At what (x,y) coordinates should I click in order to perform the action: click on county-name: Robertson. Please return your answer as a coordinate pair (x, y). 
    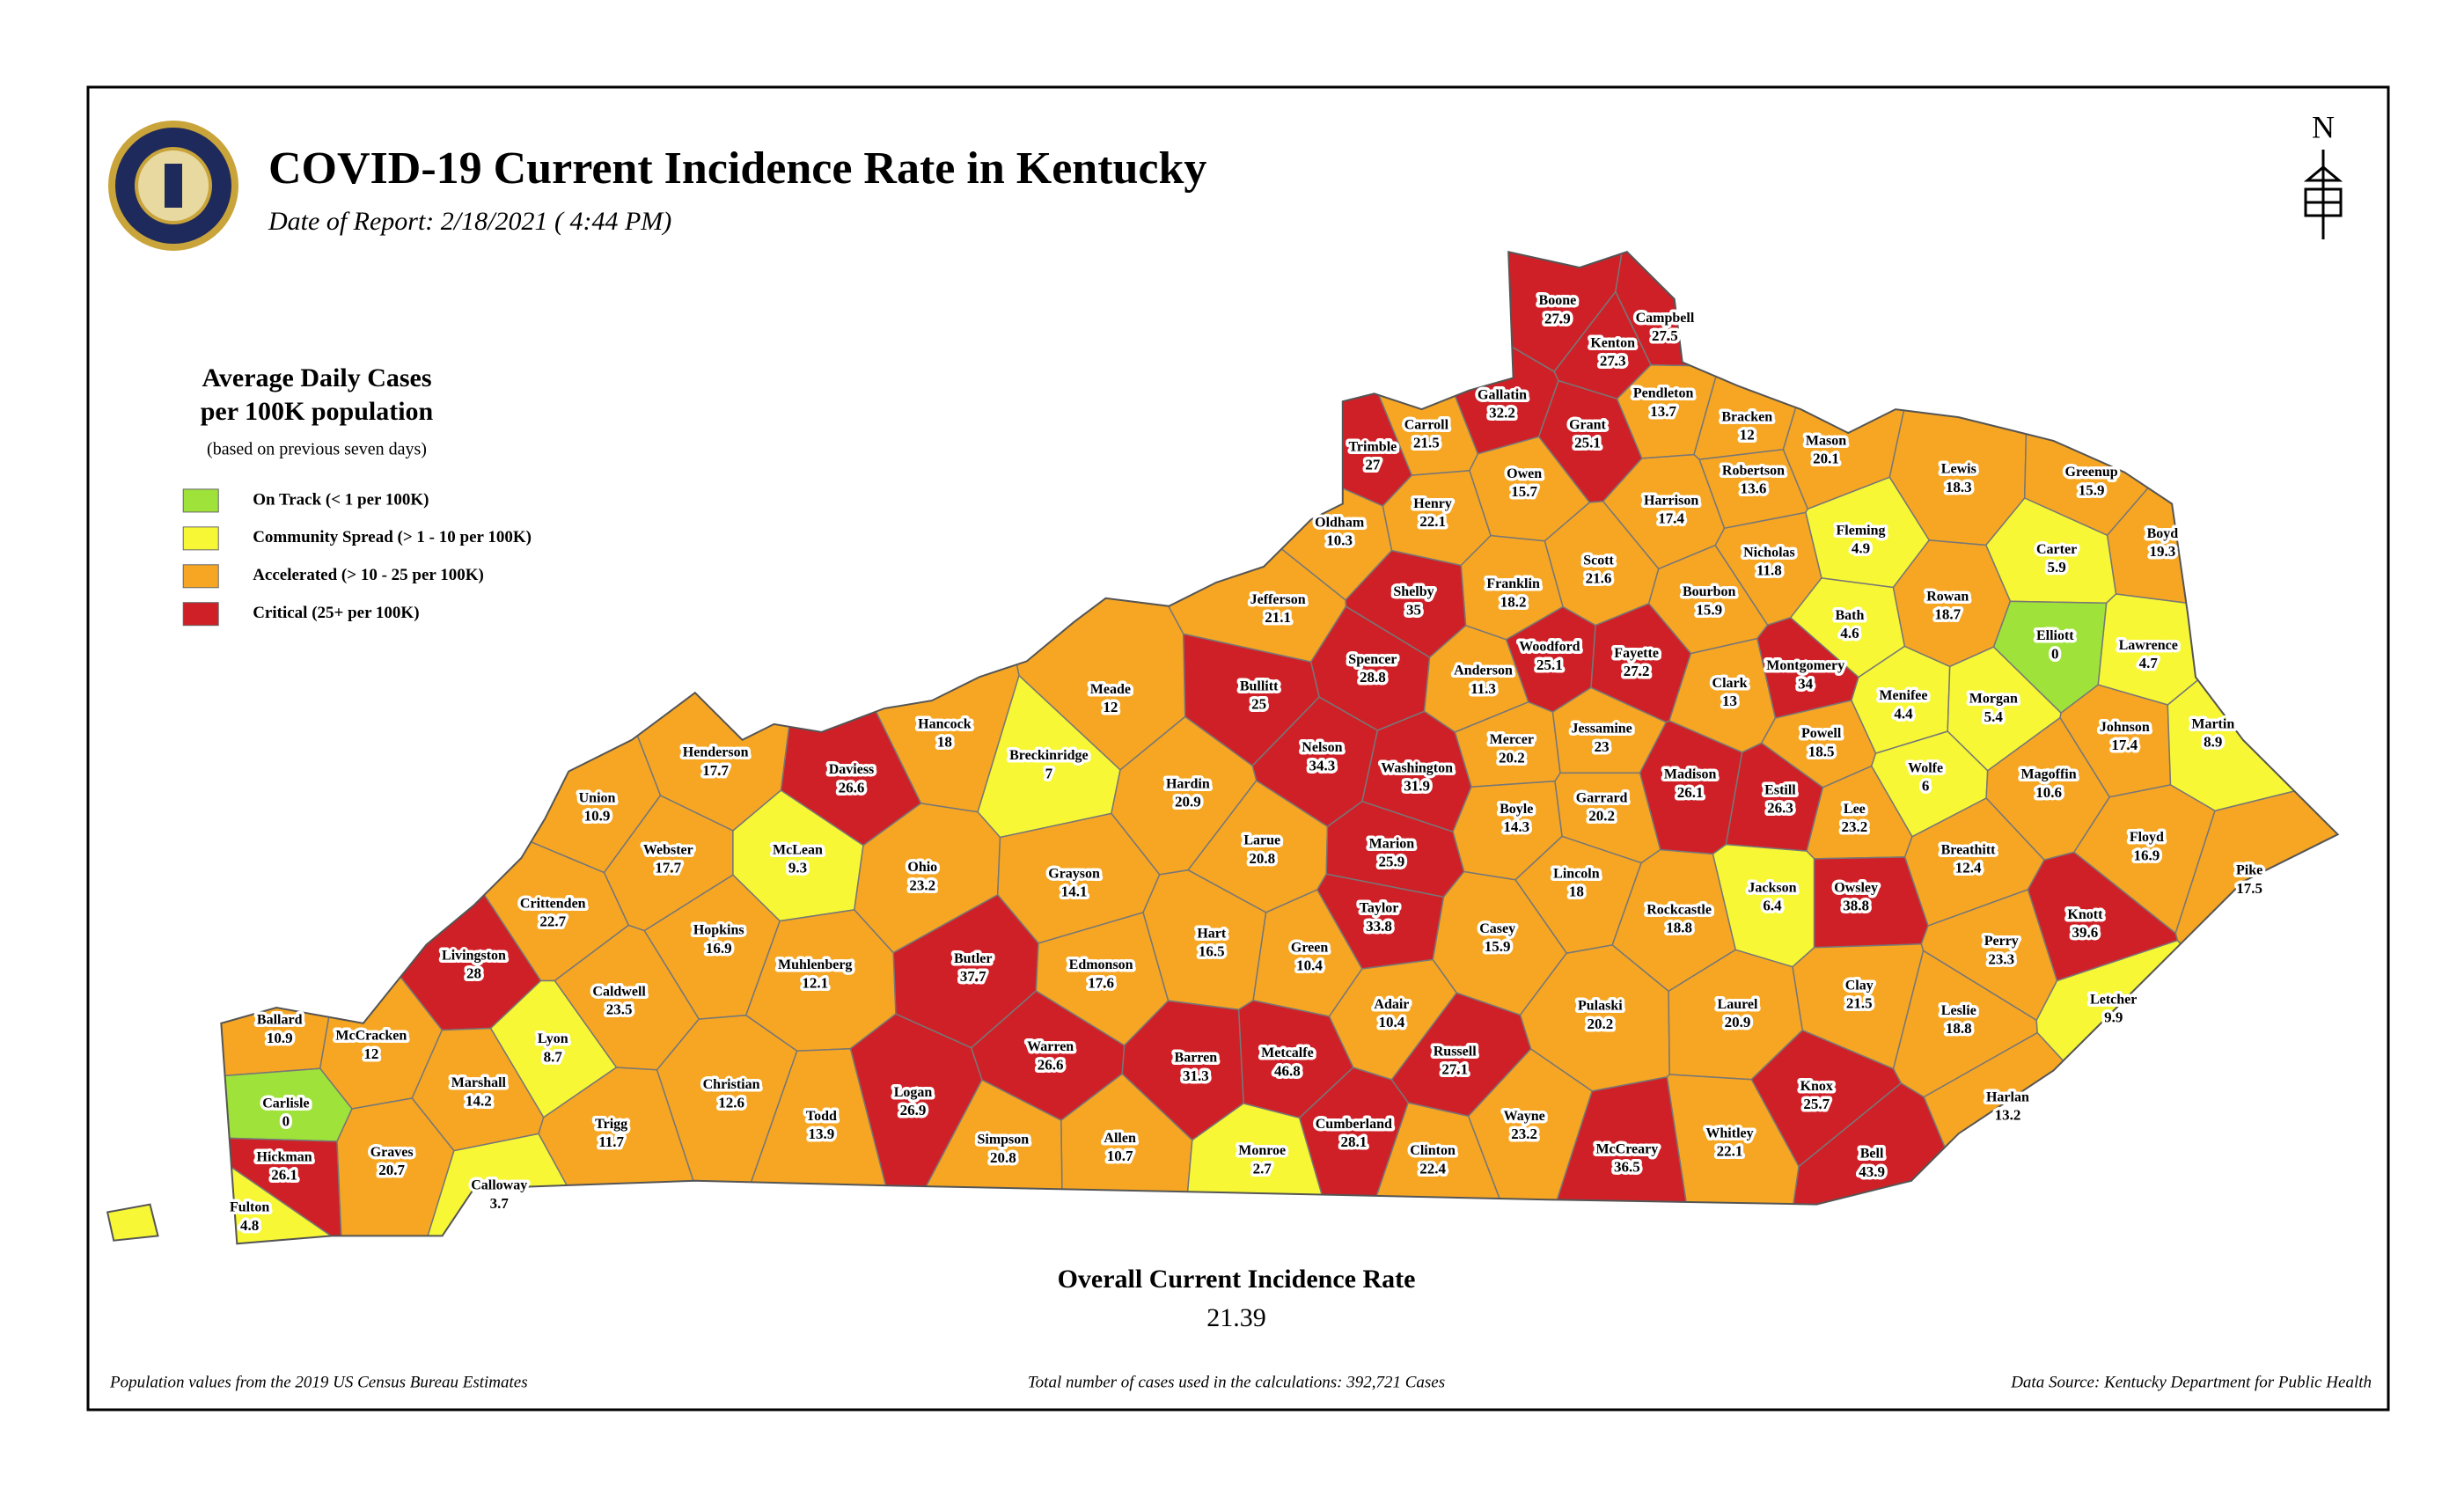
    Looking at the image, I should click on (1754, 471).